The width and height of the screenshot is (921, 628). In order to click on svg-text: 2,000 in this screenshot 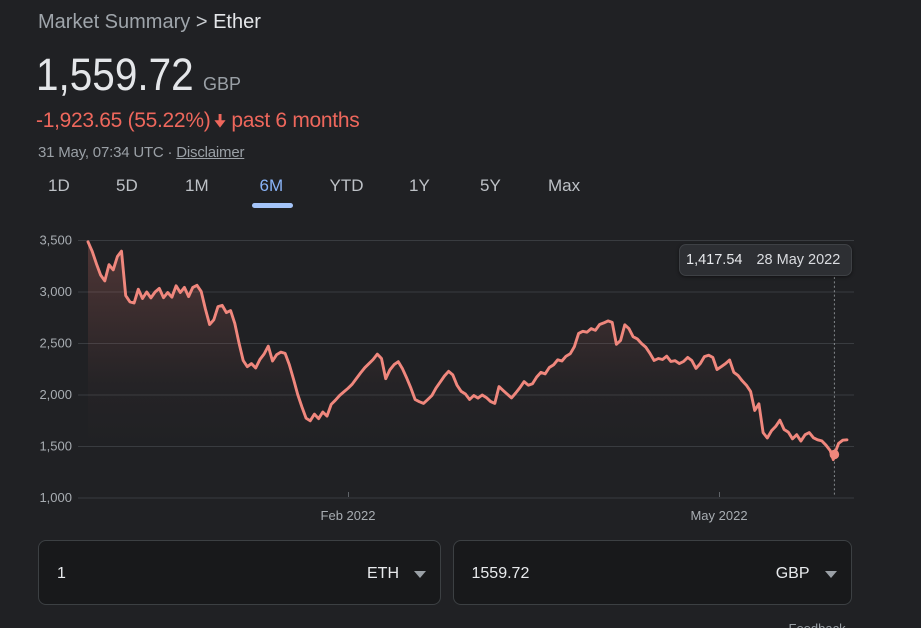, I will do `click(55, 394)`.